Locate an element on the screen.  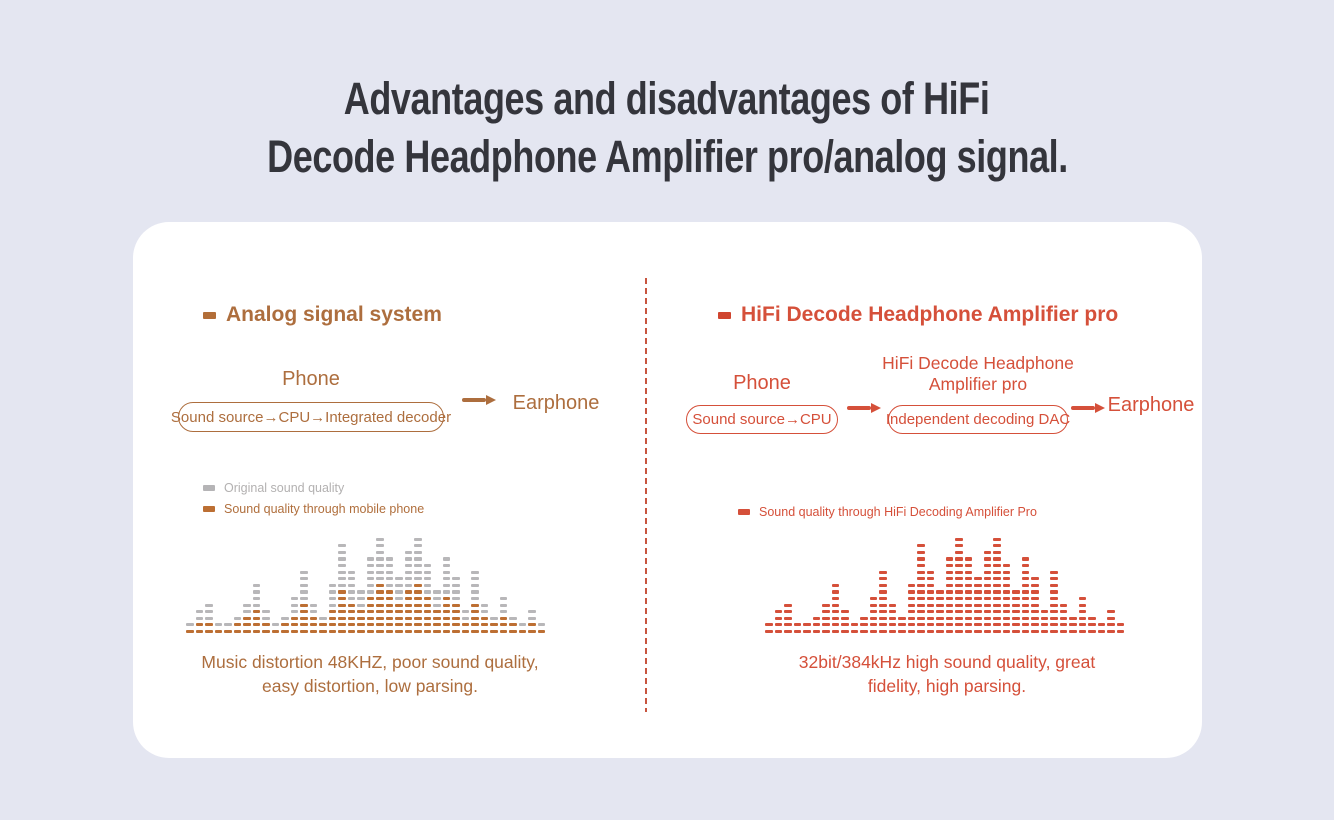
arrow-shaft is located at coordinates (474, 400).